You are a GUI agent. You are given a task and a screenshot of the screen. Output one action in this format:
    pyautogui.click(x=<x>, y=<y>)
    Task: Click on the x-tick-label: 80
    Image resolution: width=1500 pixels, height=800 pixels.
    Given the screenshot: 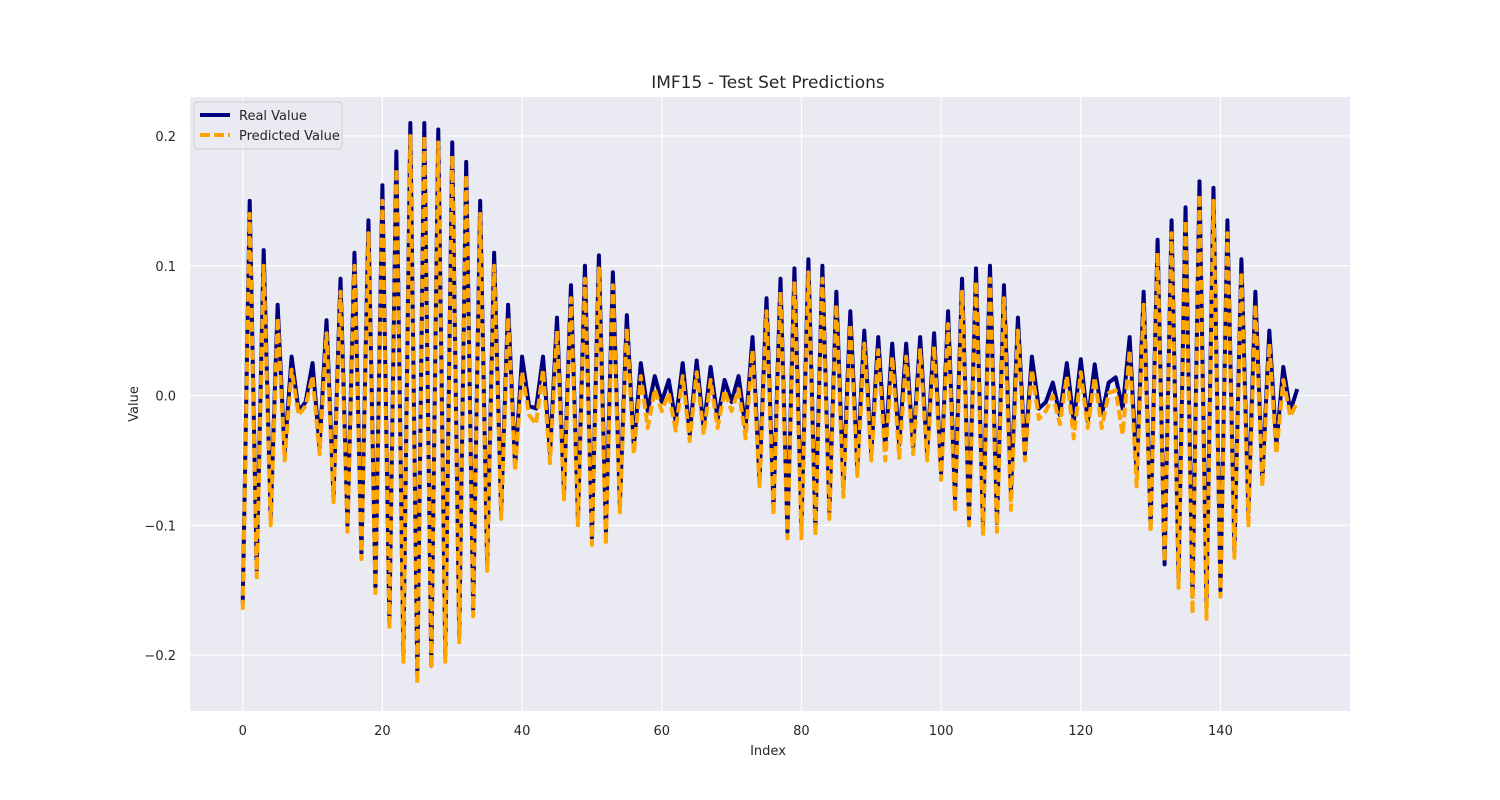 What is the action you would take?
    pyautogui.click(x=801, y=731)
    